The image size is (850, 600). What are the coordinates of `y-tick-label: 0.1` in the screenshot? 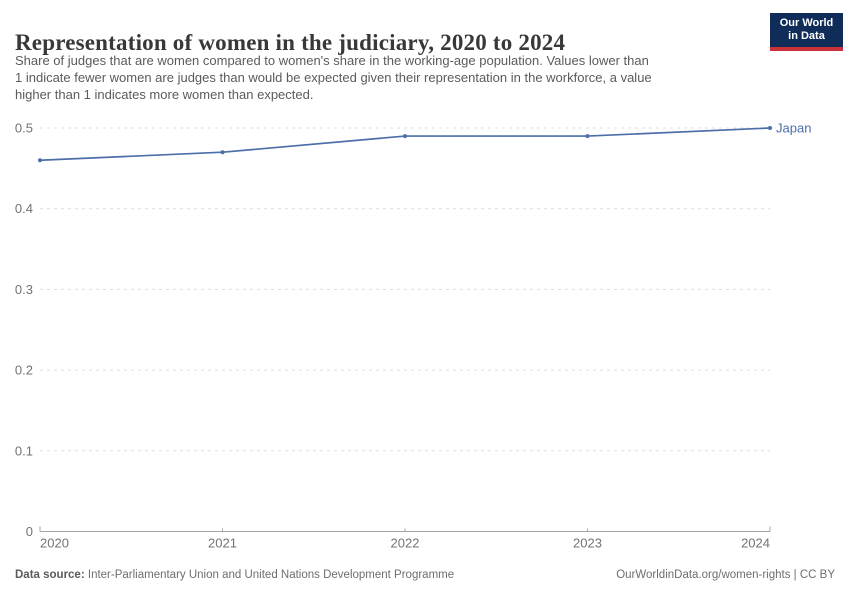 It's located at (24, 450).